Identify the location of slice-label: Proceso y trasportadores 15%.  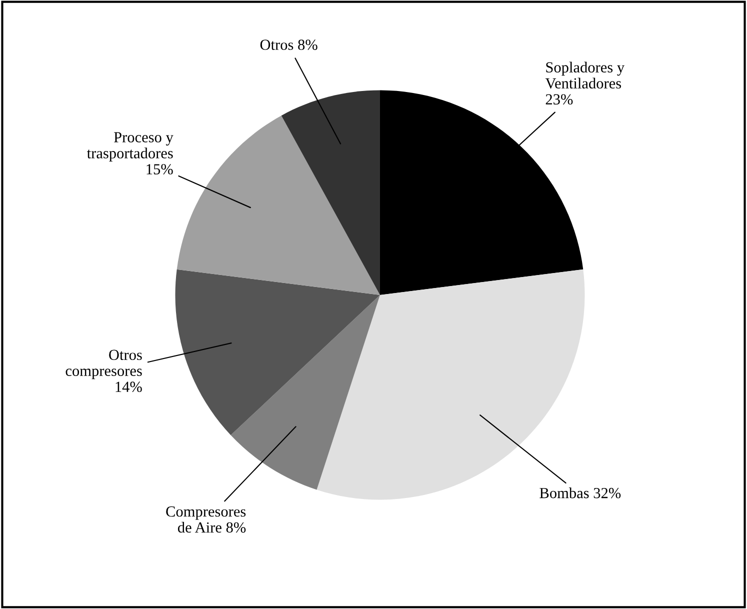
(130, 153).